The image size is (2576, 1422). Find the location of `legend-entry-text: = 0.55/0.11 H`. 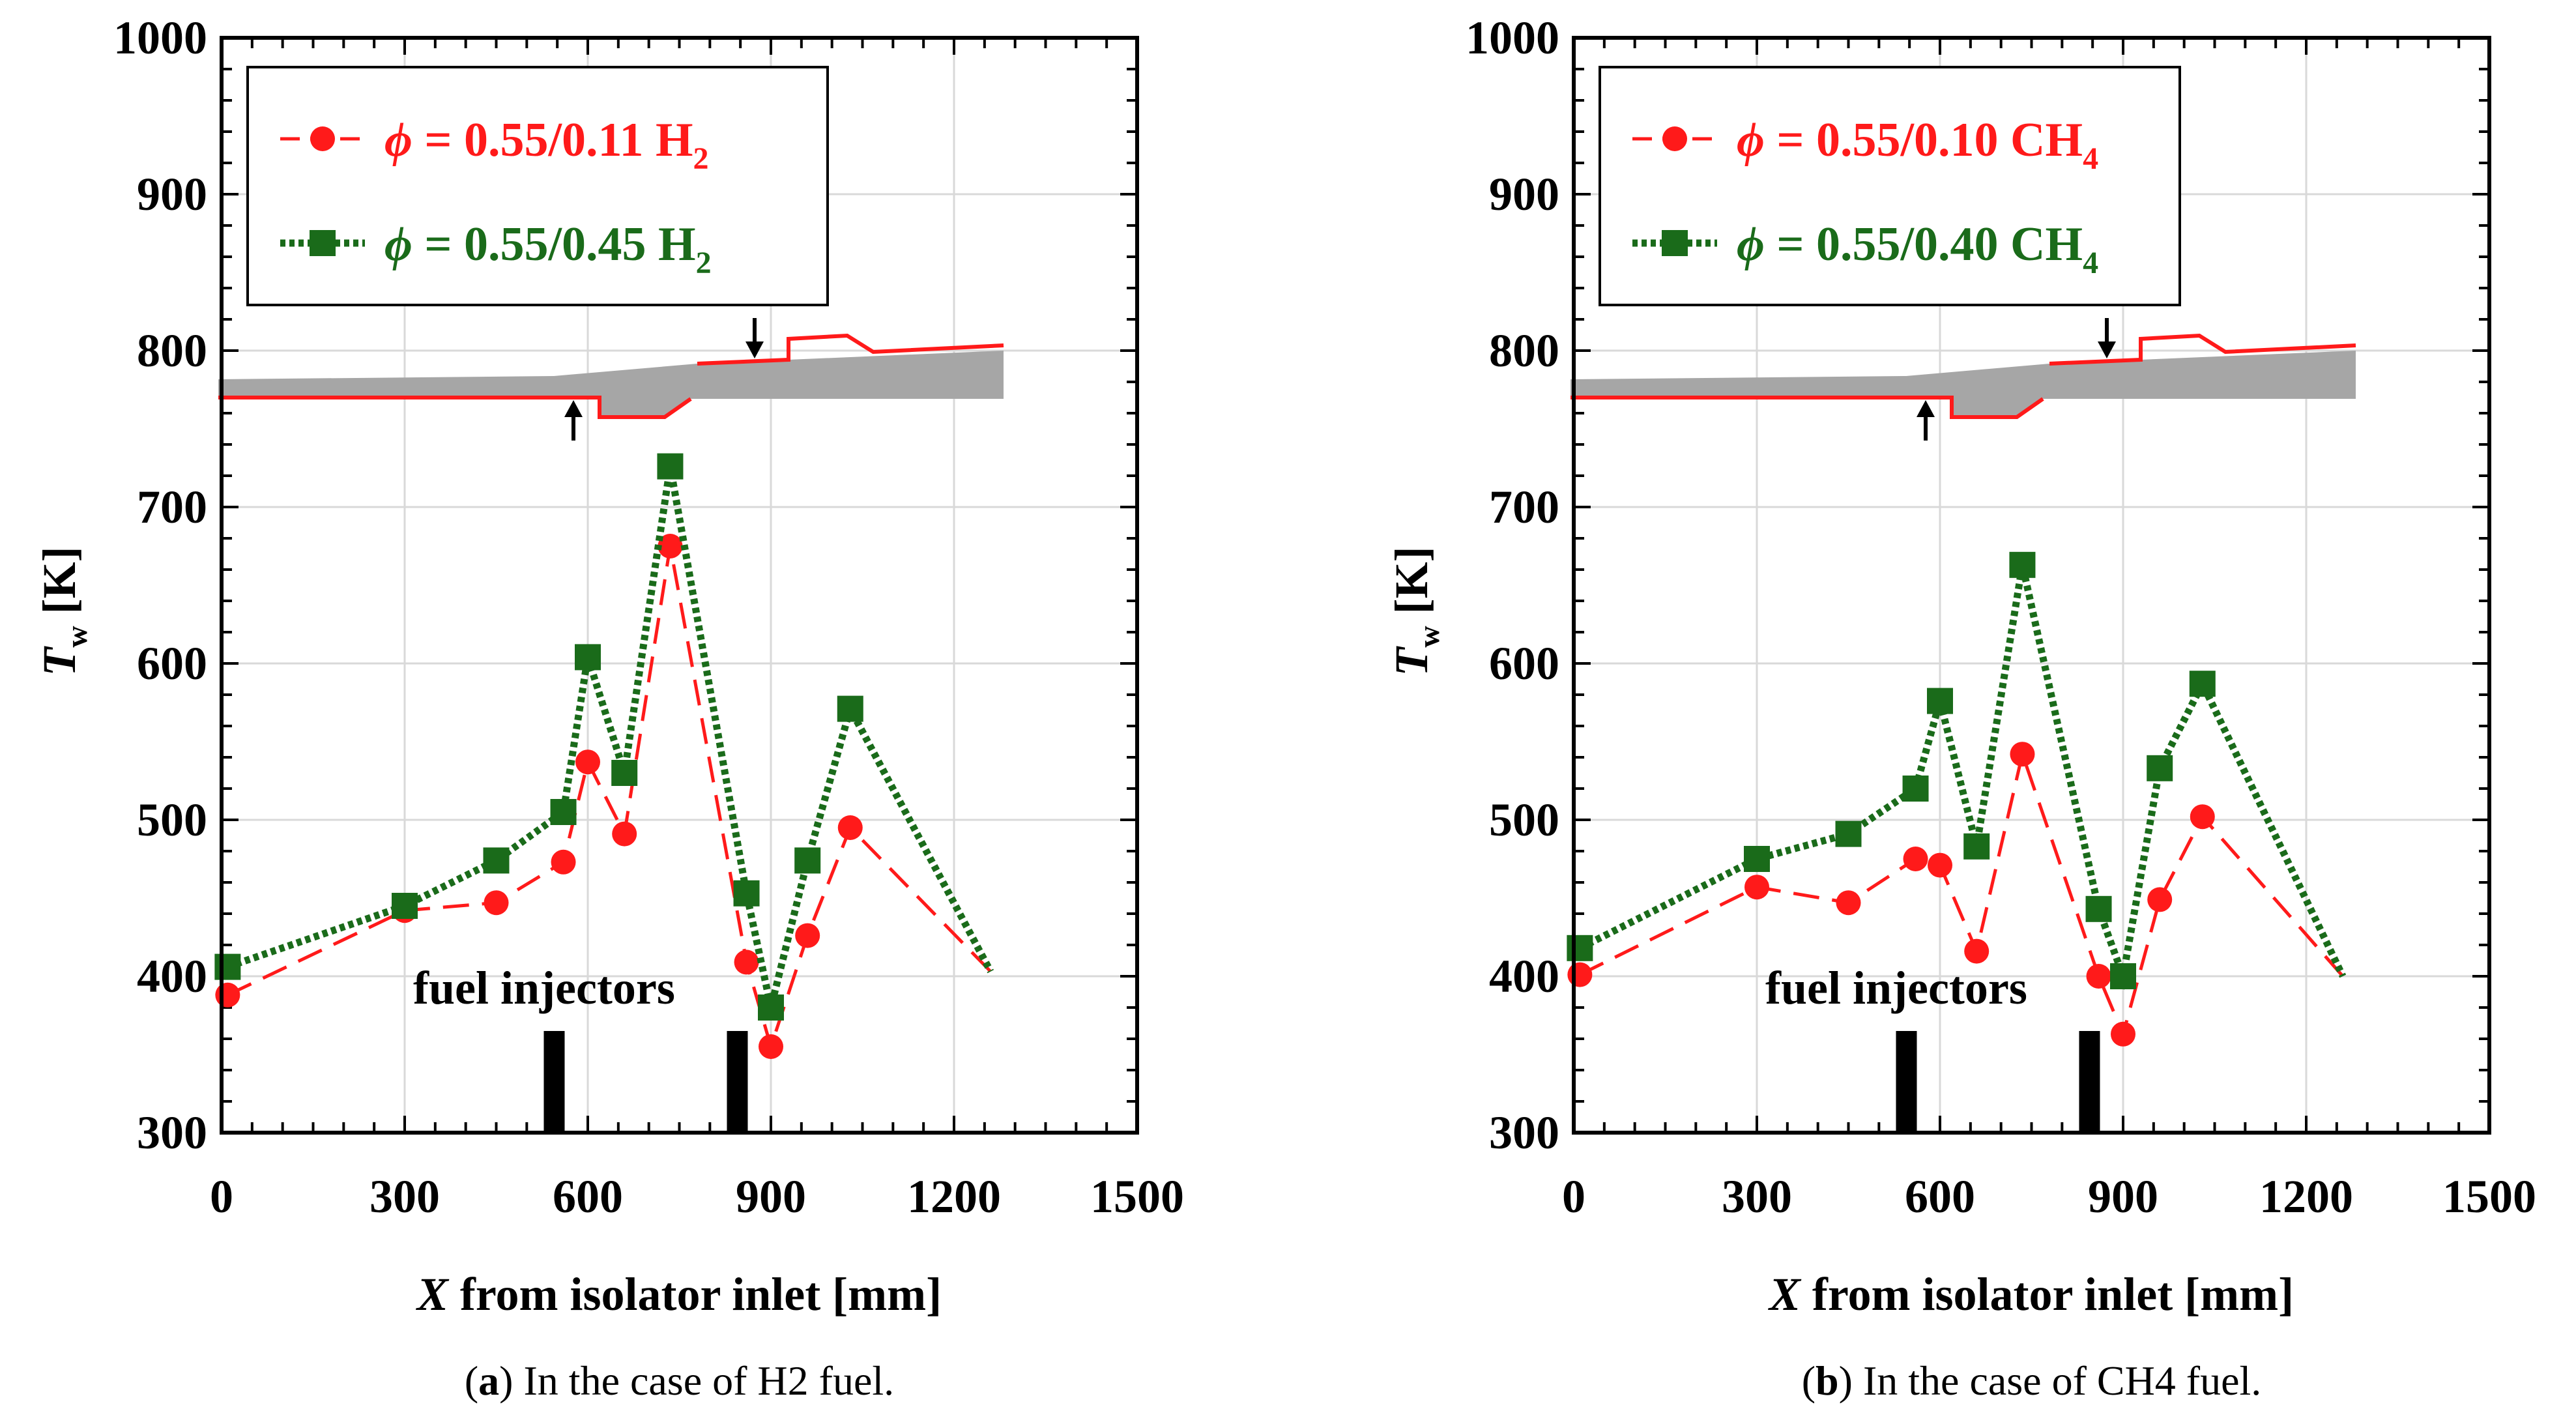

legend-entry-text: = 0.55/0.11 H is located at coordinates (552, 140).